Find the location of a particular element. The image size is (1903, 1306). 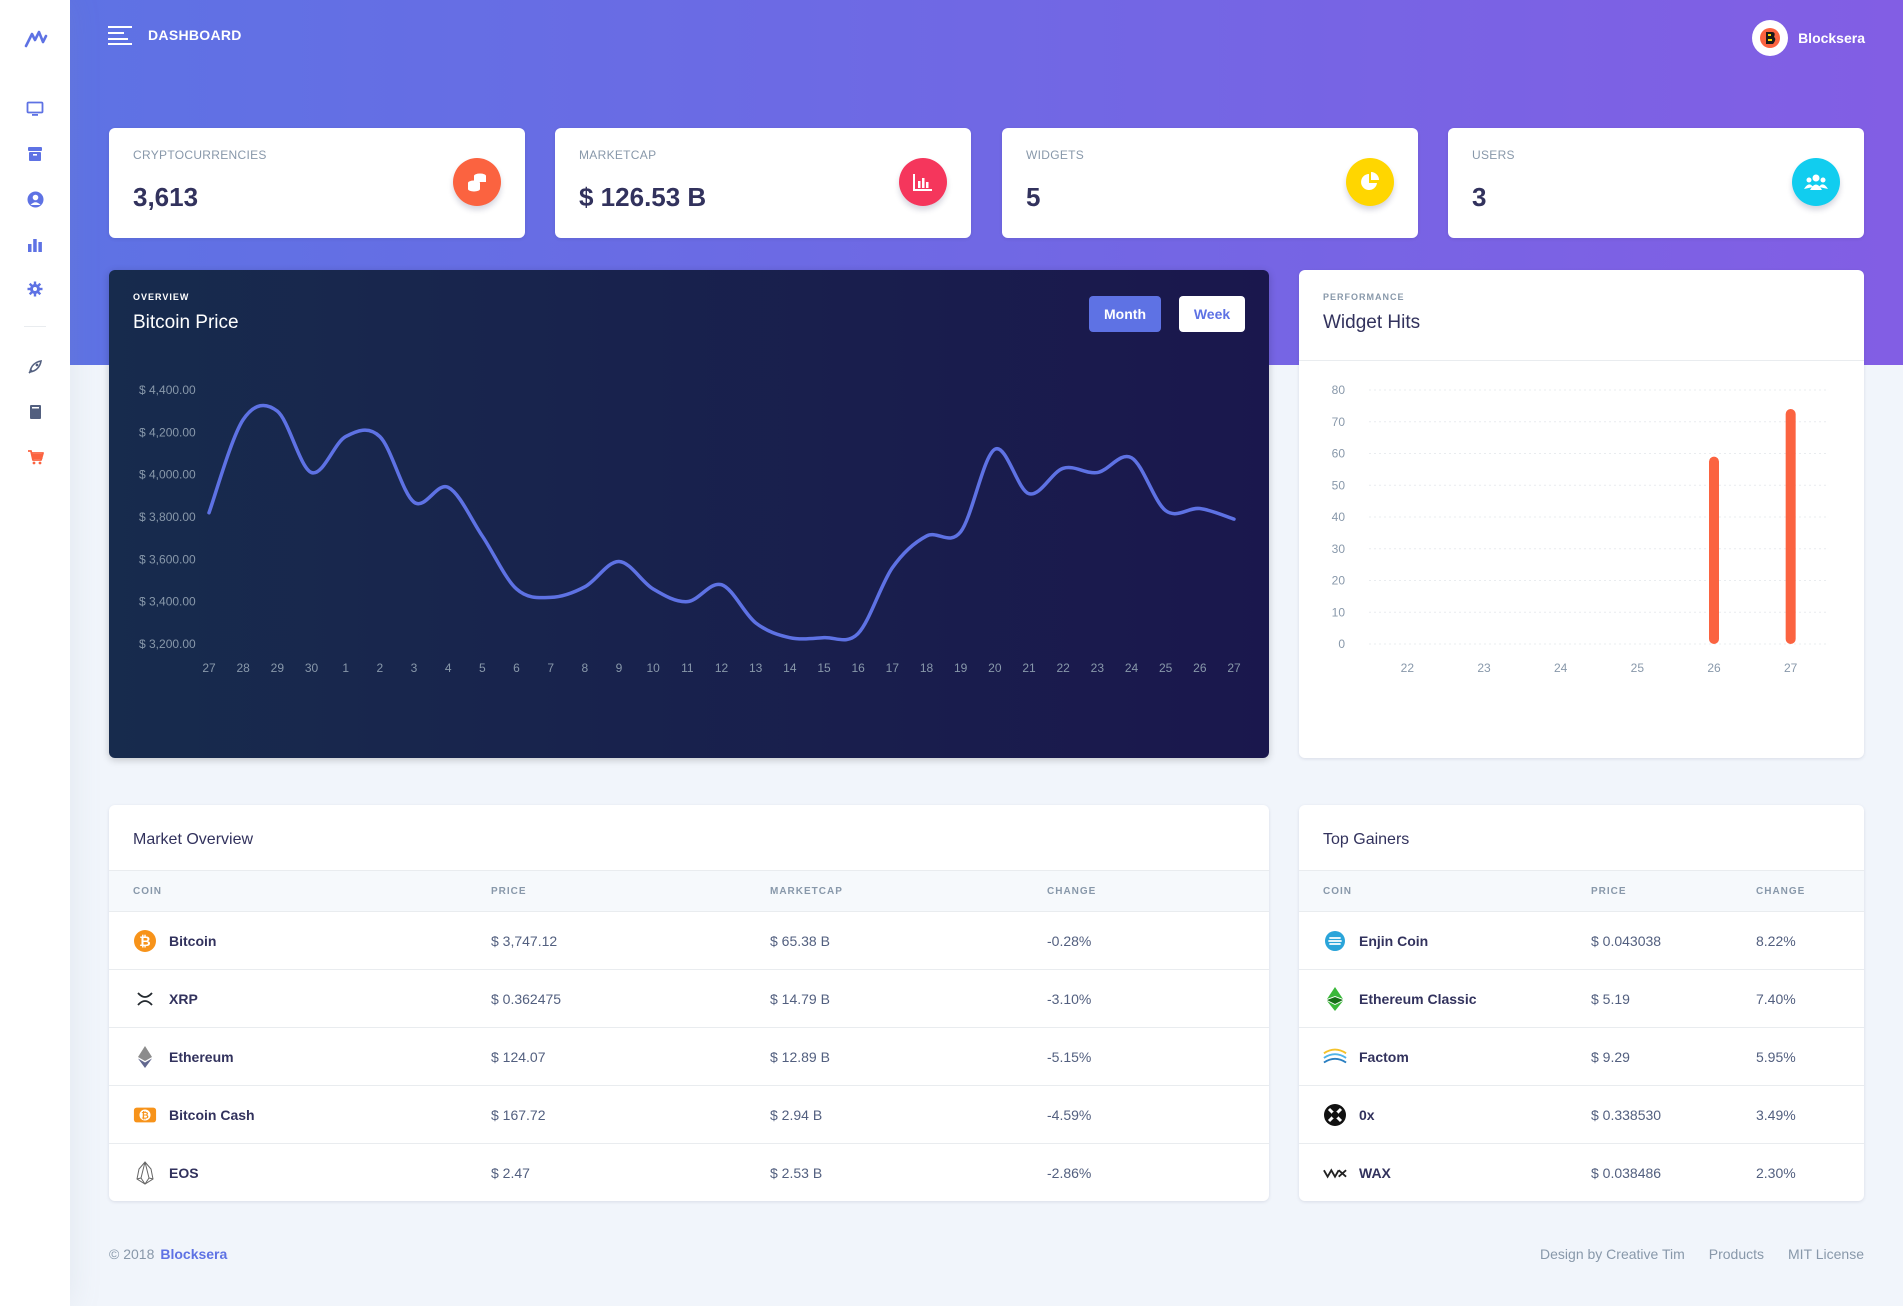

change-cell: 8.22% is located at coordinates (1810, 940).